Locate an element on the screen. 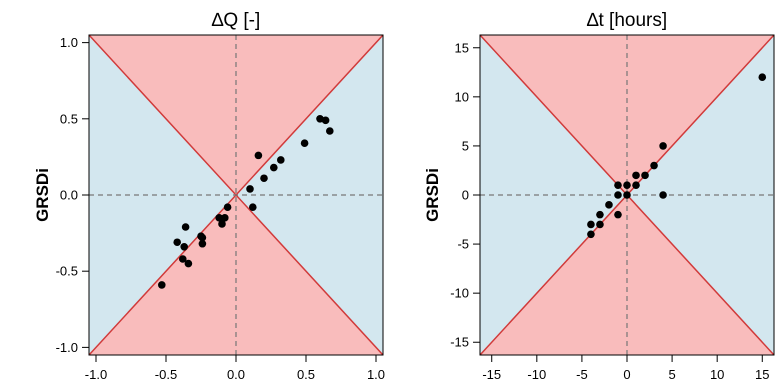  y-tick-label: 0.5 is located at coordinates (69, 118).